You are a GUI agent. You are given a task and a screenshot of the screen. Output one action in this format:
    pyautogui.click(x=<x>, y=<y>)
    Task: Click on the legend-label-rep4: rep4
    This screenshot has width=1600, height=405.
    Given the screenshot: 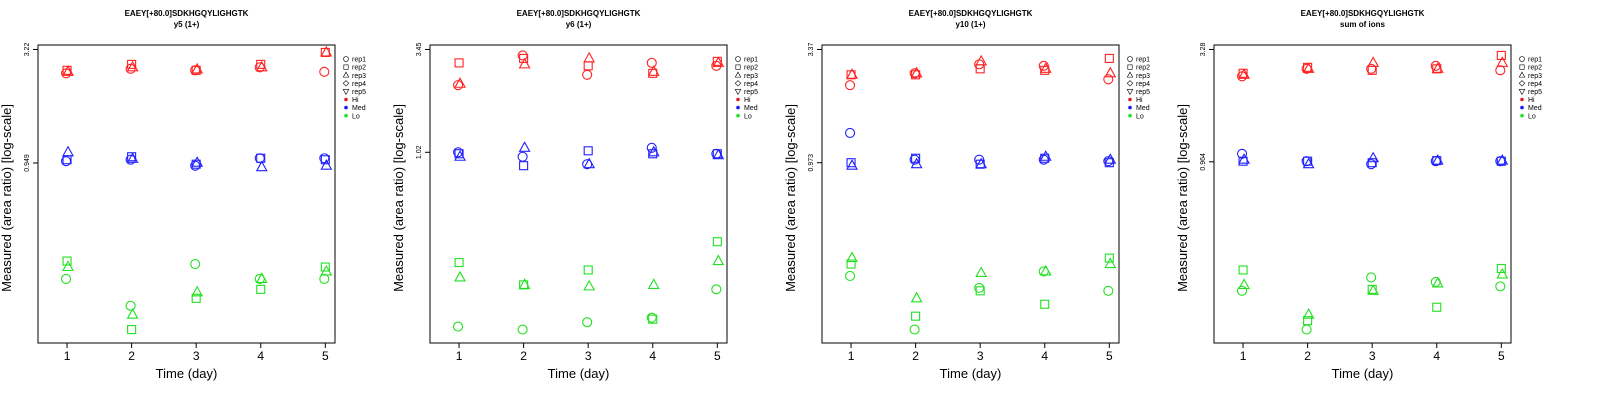 What is the action you would take?
    pyautogui.click(x=751, y=84)
    